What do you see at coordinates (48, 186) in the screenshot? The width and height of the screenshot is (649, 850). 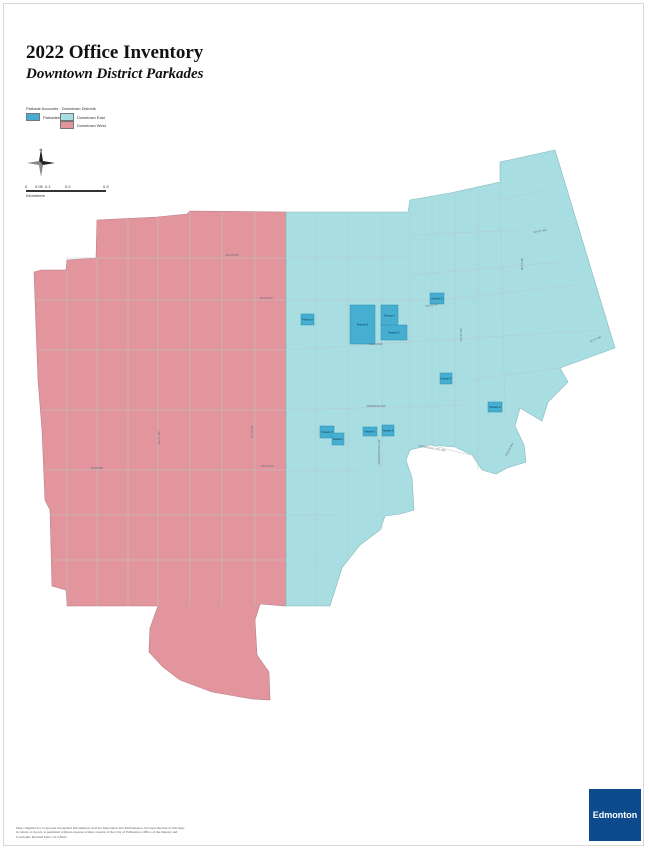 I see `scale-tick: 0.1` at bounding box center [48, 186].